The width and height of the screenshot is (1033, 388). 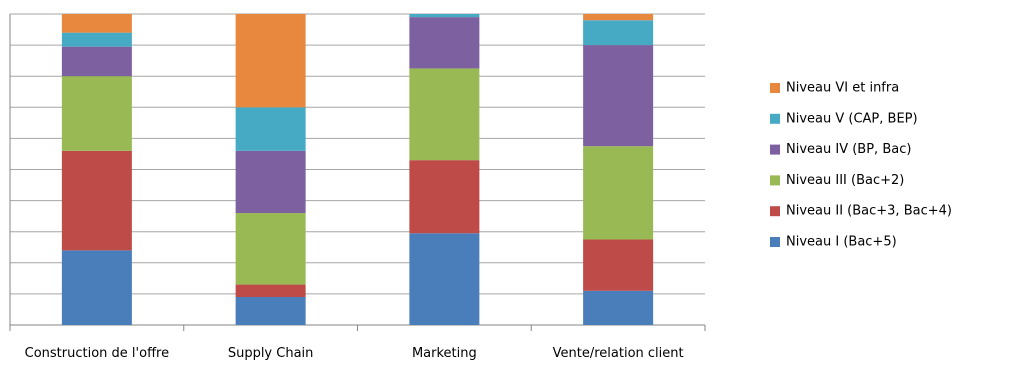 What do you see at coordinates (618, 353) in the screenshot?
I see `x-tick-label: Vente/relation client` at bounding box center [618, 353].